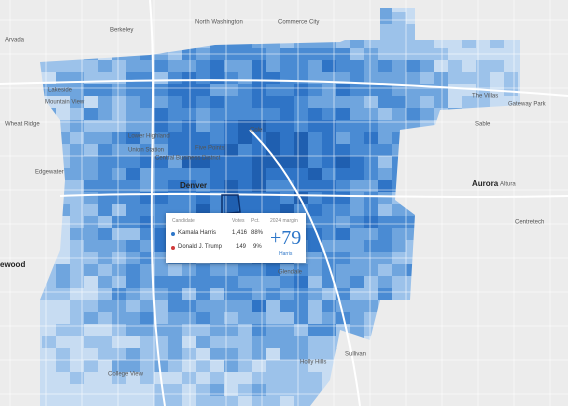 The height and width of the screenshot is (406, 568). What do you see at coordinates (121, 31) in the screenshot?
I see `place-label: Berkeley` at bounding box center [121, 31].